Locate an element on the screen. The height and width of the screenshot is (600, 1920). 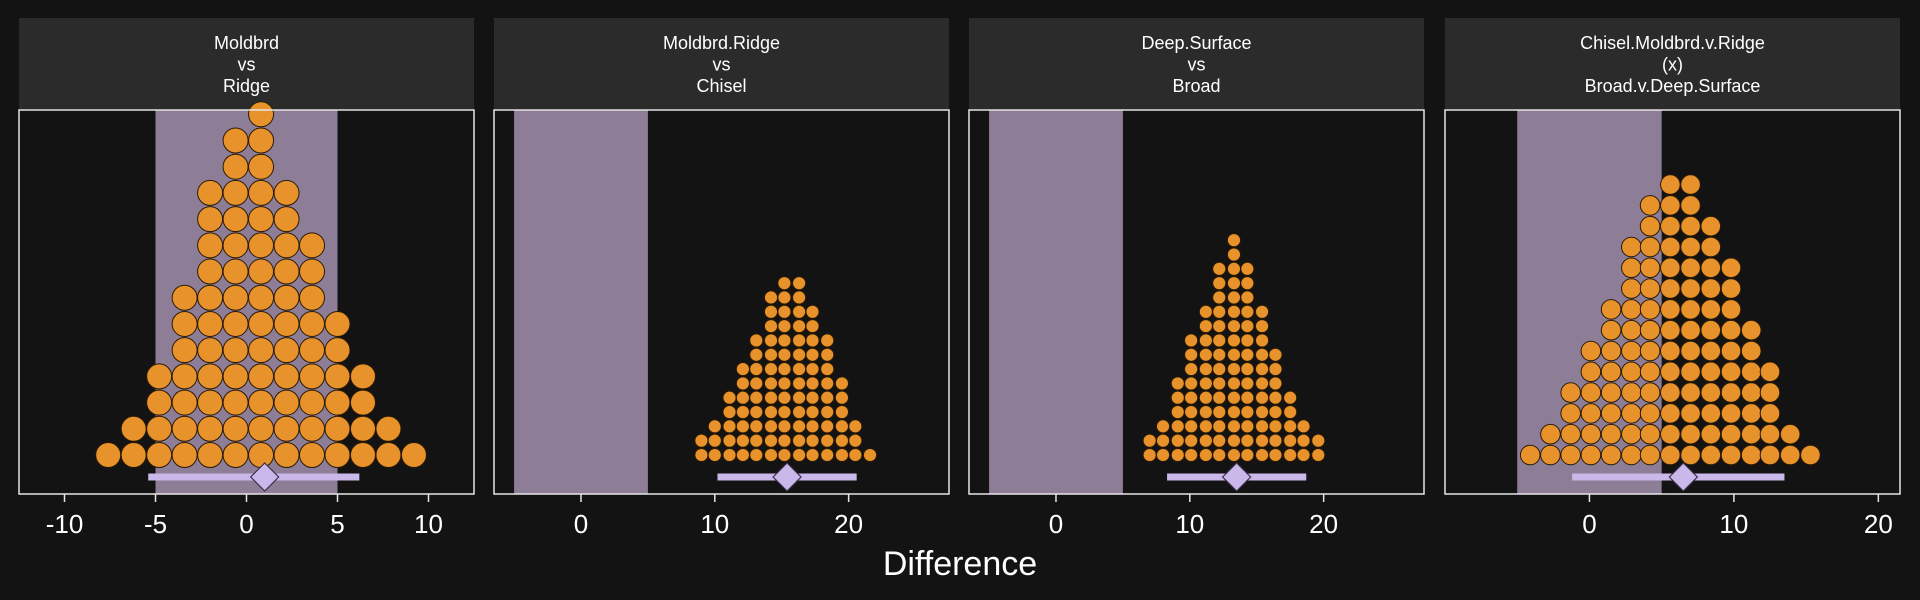
x-tick-label: 5 is located at coordinates (337, 524).